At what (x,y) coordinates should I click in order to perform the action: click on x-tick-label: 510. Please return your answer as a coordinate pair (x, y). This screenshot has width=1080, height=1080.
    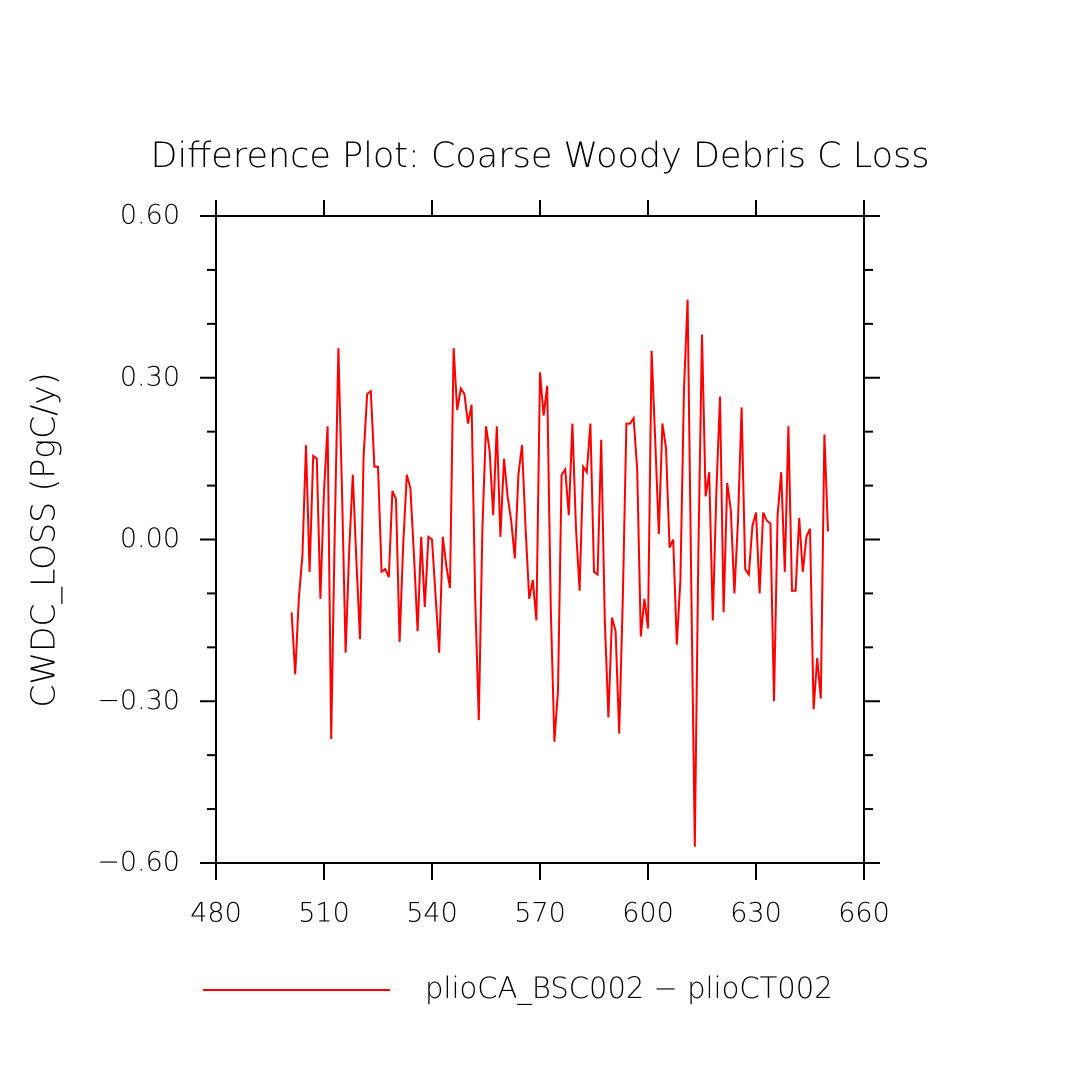
    Looking at the image, I should click on (324, 913).